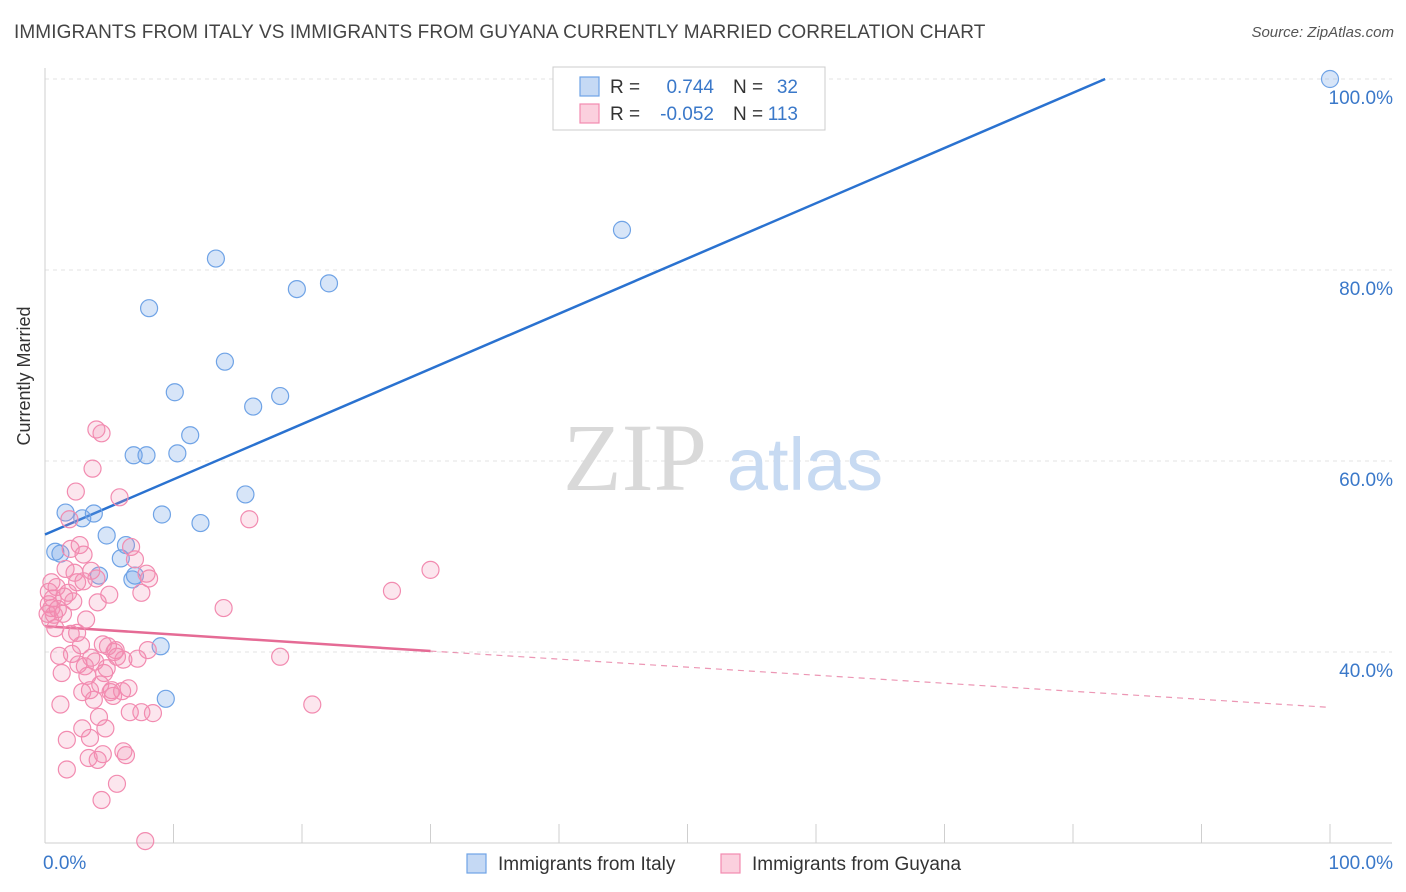  Describe the element at coordinates (856, 864) in the screenshot. I see `legend-label-guyana: Immigrants from Guyana` at that location.